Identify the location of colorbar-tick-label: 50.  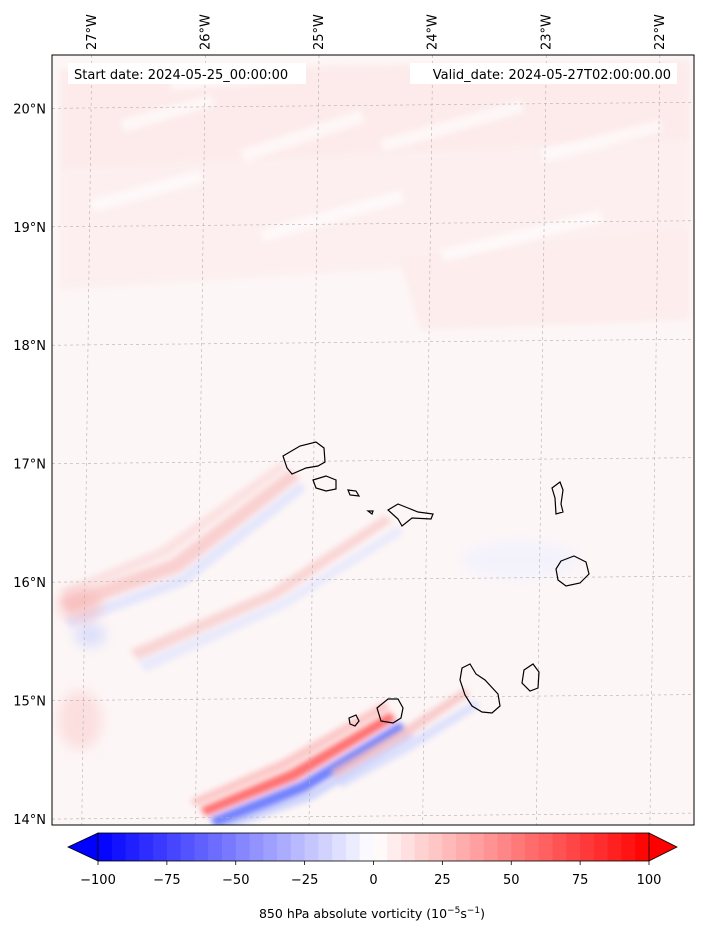
(511, 880).